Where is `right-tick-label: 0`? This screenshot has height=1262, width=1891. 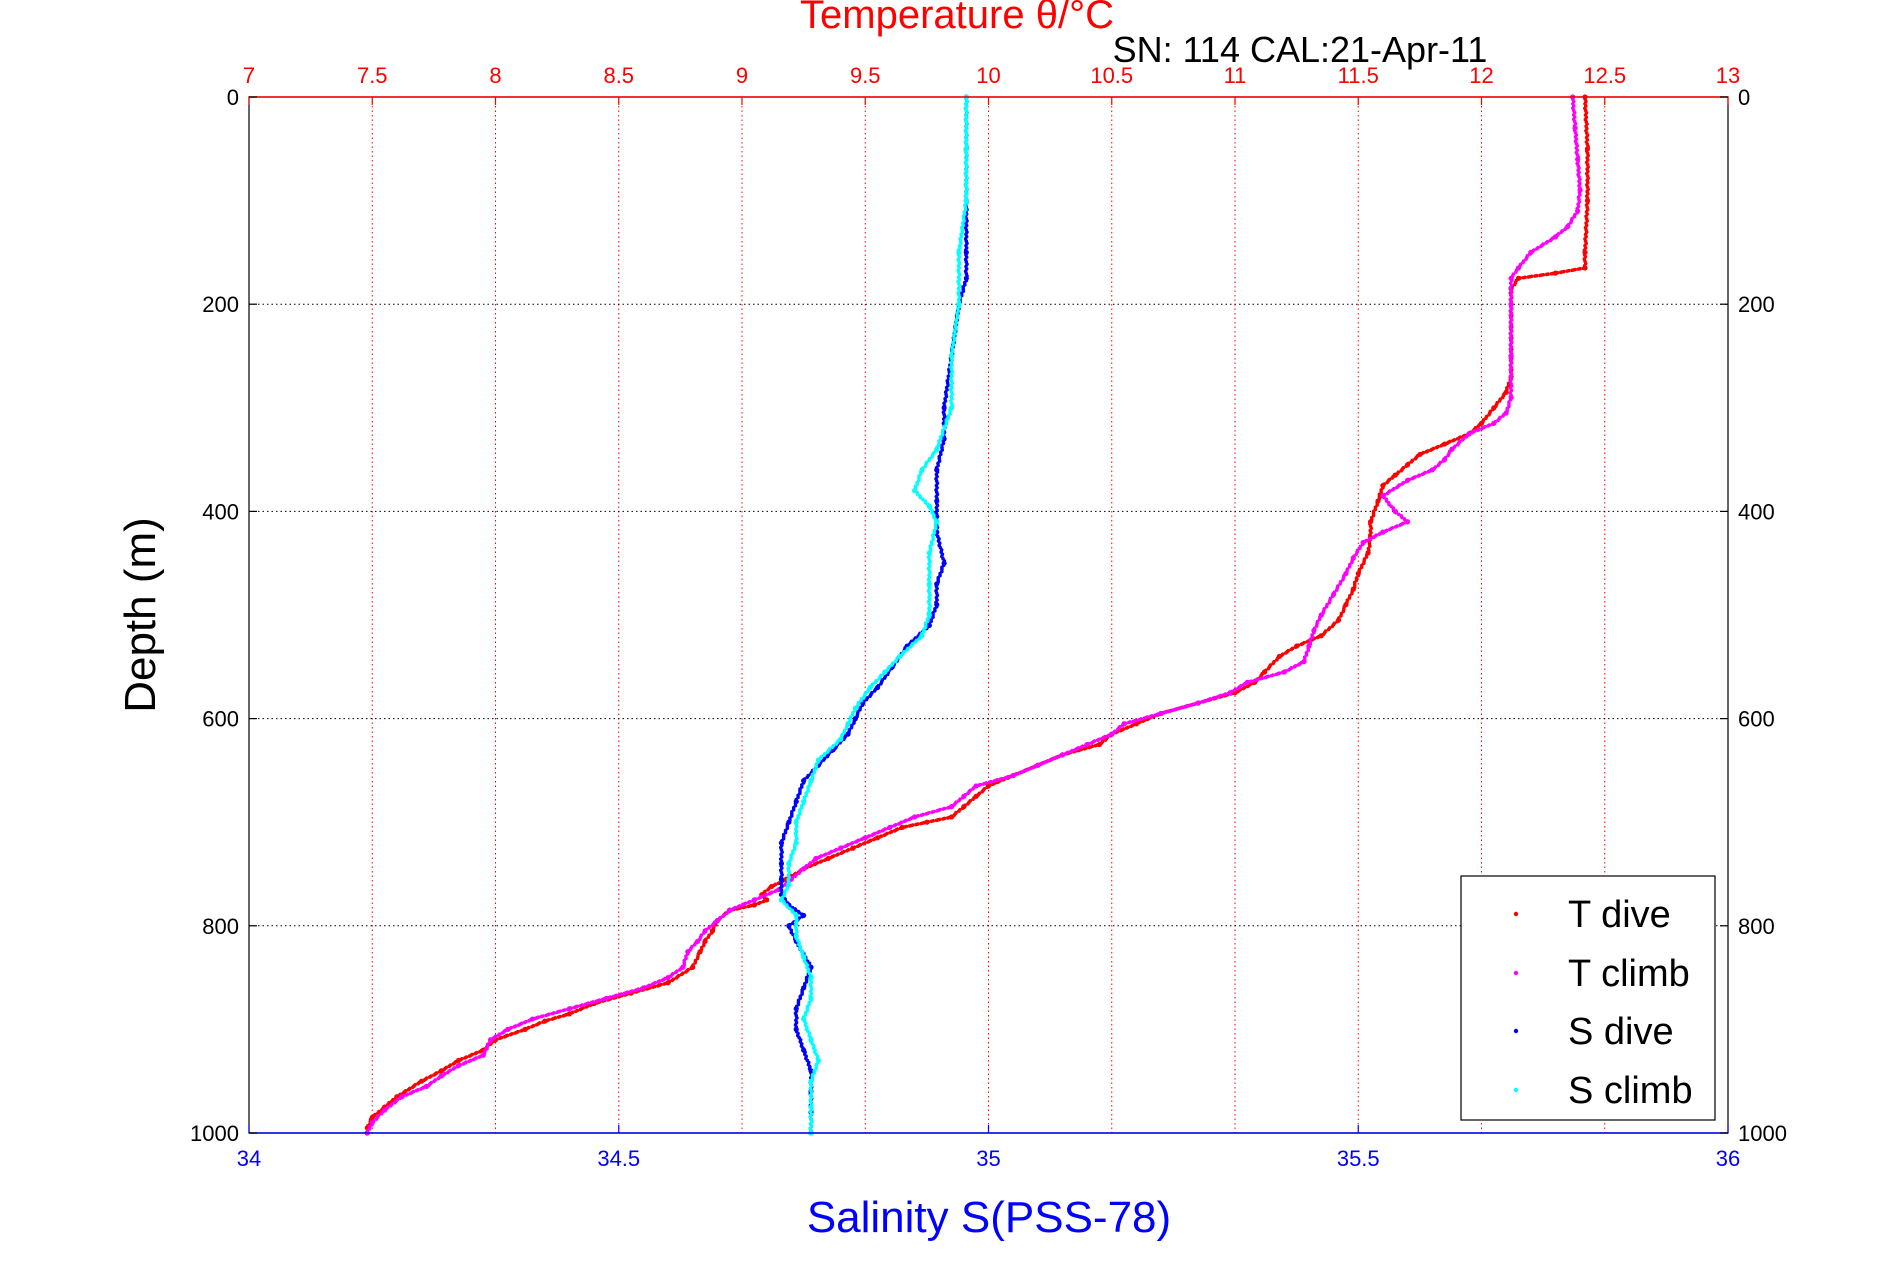 right-tick-label: 0 is located at coordinates (1744, 97).